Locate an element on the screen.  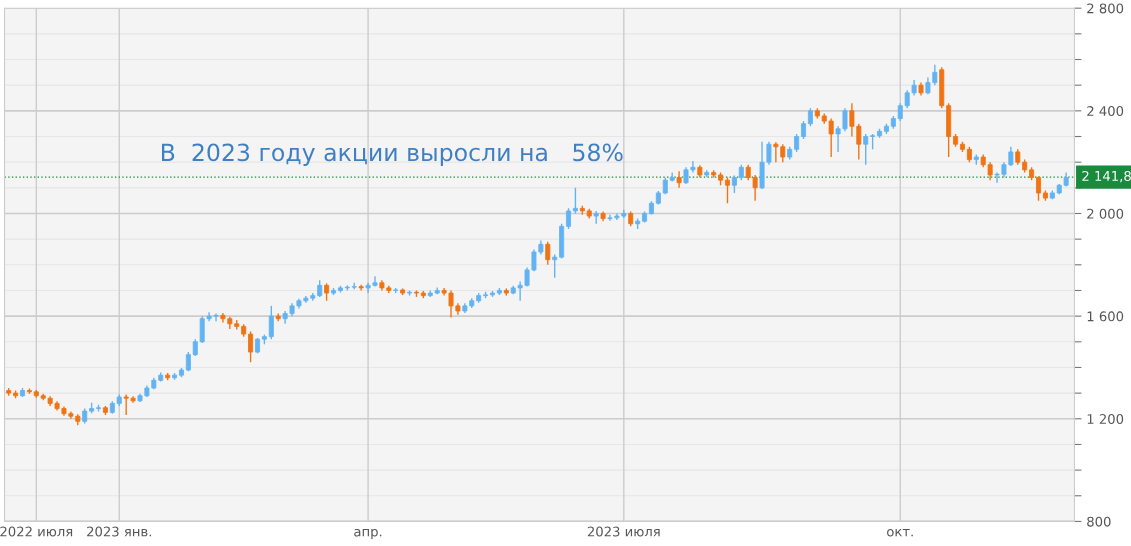
x-tick-label: 2023 янв. is located at coordinates (119, 531).